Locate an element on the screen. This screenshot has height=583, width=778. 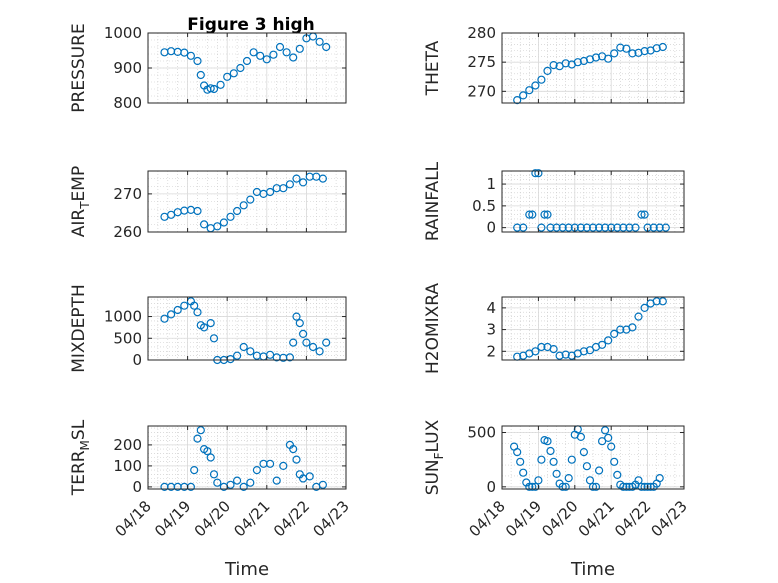
y-tick-label: 1 is located at coordinates (491, 184).